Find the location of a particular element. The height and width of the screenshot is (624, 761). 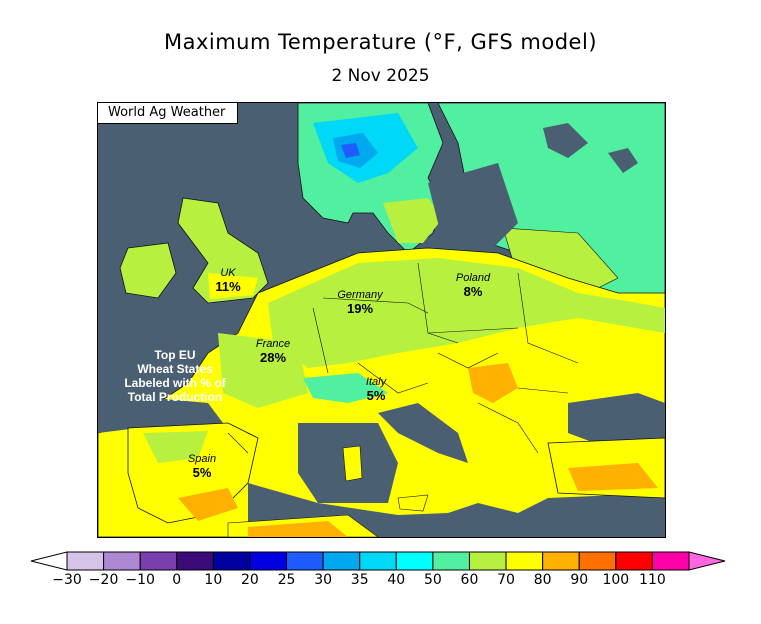

region-pct: 8% is located at coordinates (473, 291).